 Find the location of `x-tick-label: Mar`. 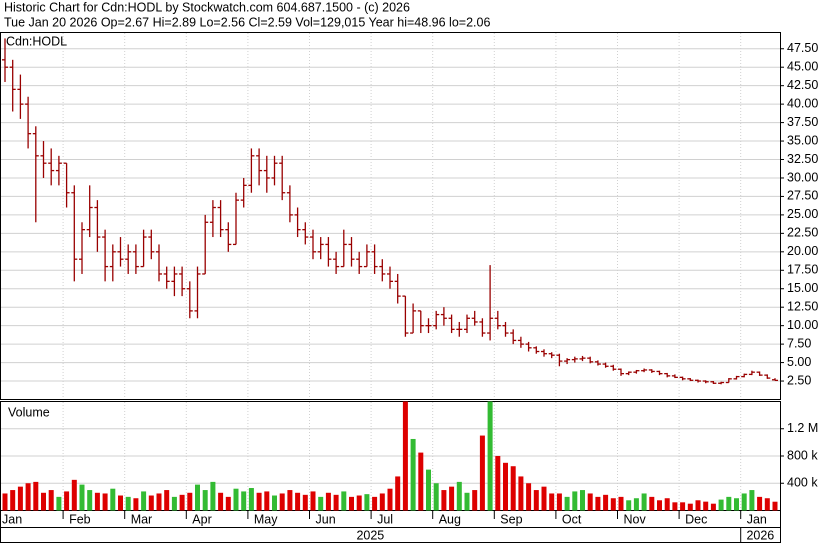

x-tick-label: Mar is located at coordinates (142, 519).